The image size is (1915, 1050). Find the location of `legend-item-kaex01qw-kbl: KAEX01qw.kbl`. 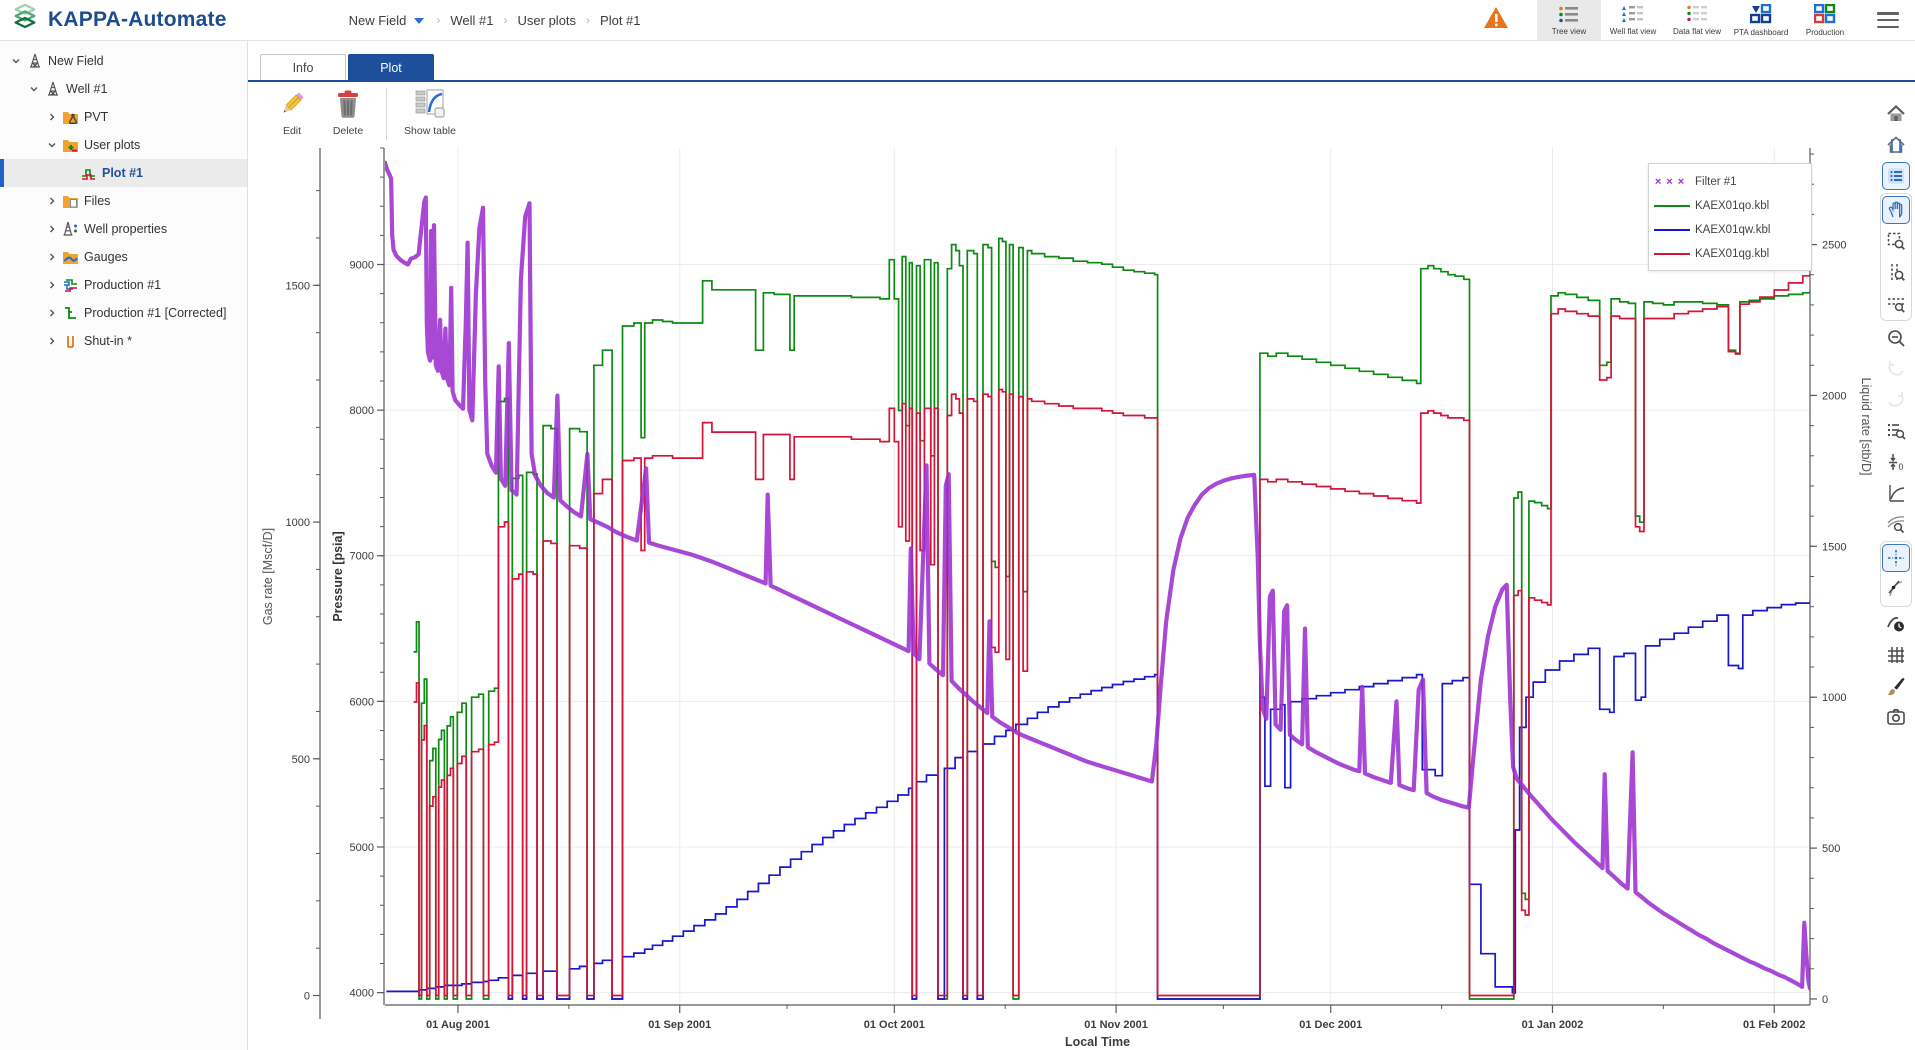

legend-item-kaex01qw-kbl: KAEX01qw.kbl is located at coordinates (1730, 230).